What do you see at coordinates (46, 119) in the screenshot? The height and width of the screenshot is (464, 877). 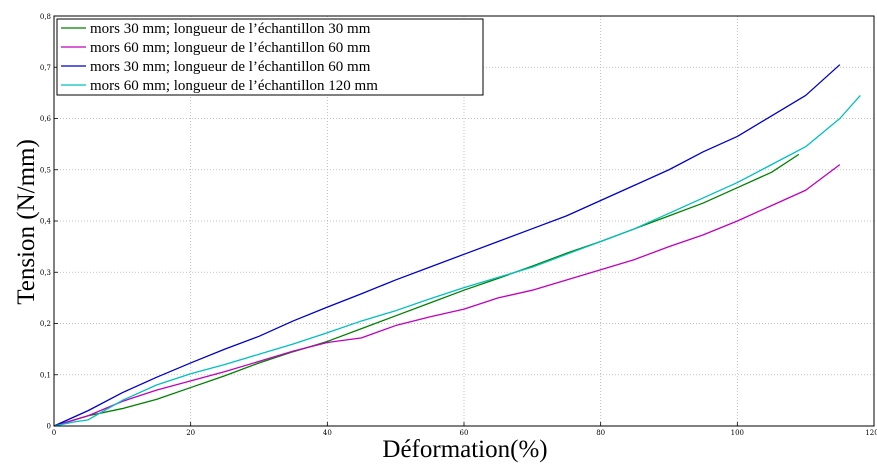 I see `y-tick-label: 0,6` at bounding box center [46, 119].